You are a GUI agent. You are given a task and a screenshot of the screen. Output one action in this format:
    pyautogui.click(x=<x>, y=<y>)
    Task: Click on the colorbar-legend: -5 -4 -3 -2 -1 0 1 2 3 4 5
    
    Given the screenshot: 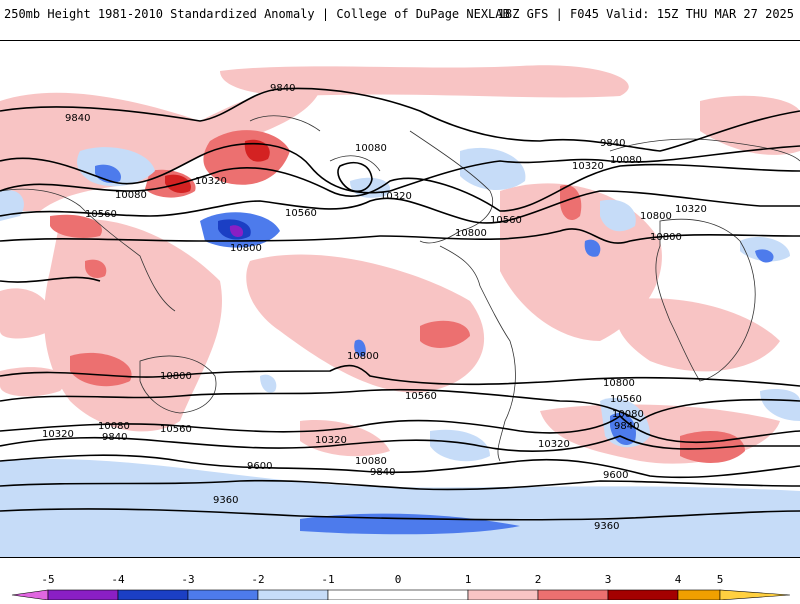 What is the action you would take?
    pyautogui.click(x=400, y=584)
    